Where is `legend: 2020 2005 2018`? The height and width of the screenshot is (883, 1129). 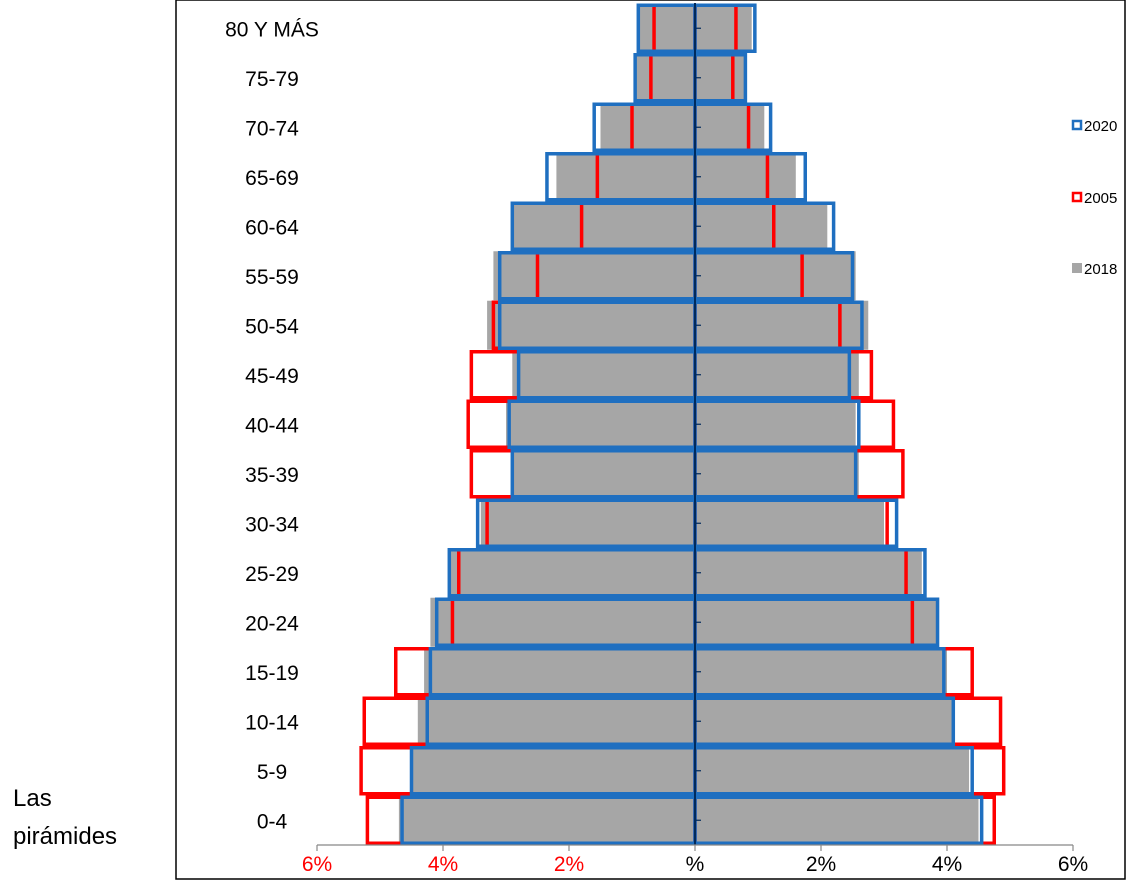
legend: 2020 2005 2018 is located at coordinates (1094, 198).